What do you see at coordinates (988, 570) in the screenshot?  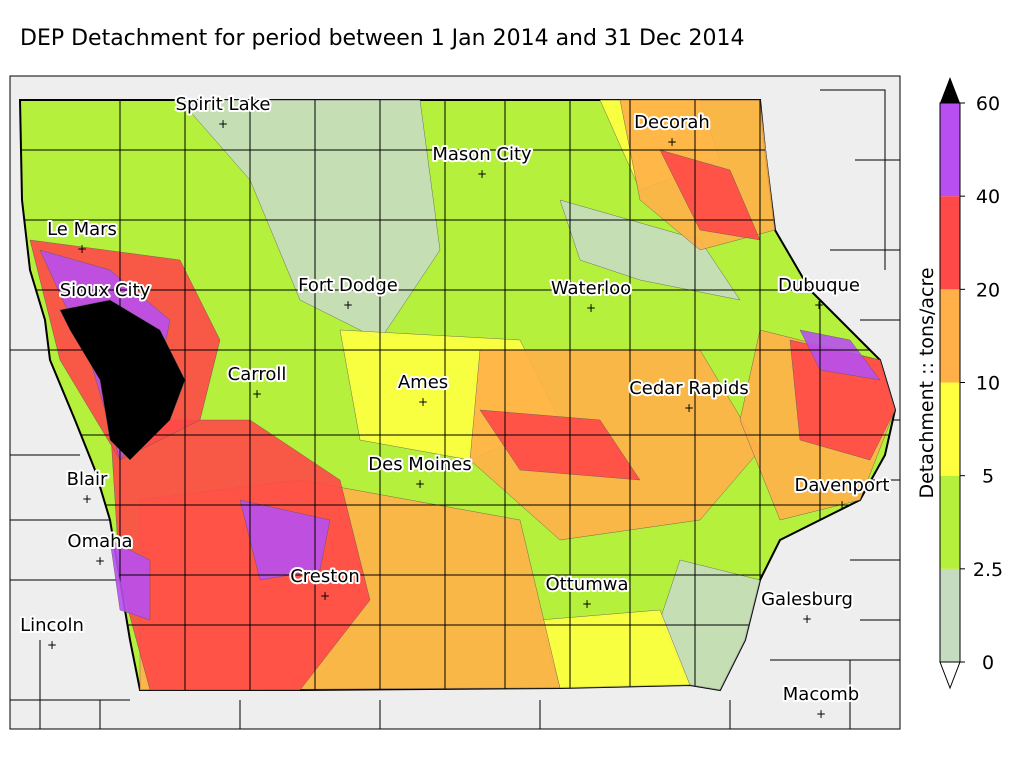 I see `colorbar-tick-label: 2.5` at bounding box center [988, 570].